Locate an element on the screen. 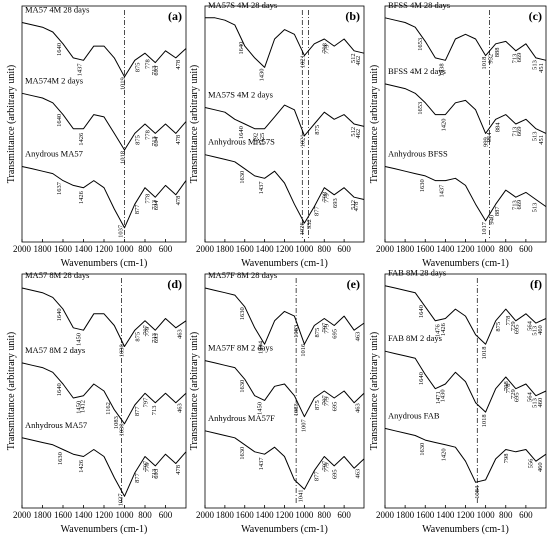 The width and height of the screenshot is (550, 548). peak-label: 884 is located at coordinates (497, 127).